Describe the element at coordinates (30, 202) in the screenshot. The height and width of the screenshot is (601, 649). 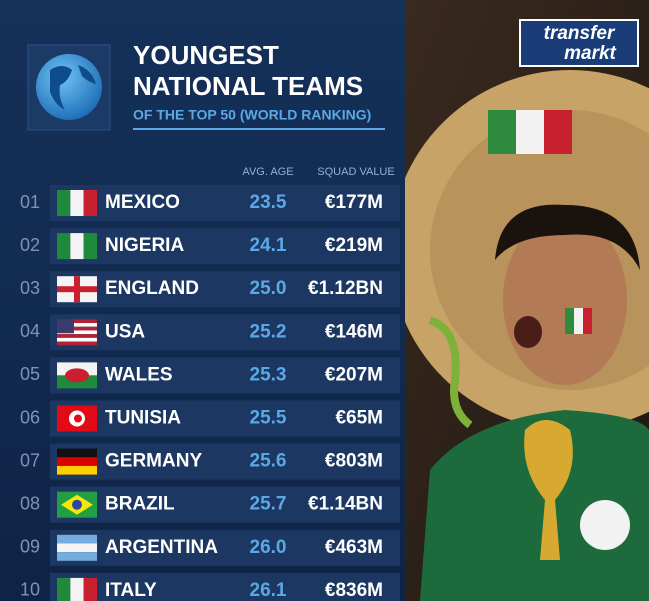
I see `rank: 01` at that location.